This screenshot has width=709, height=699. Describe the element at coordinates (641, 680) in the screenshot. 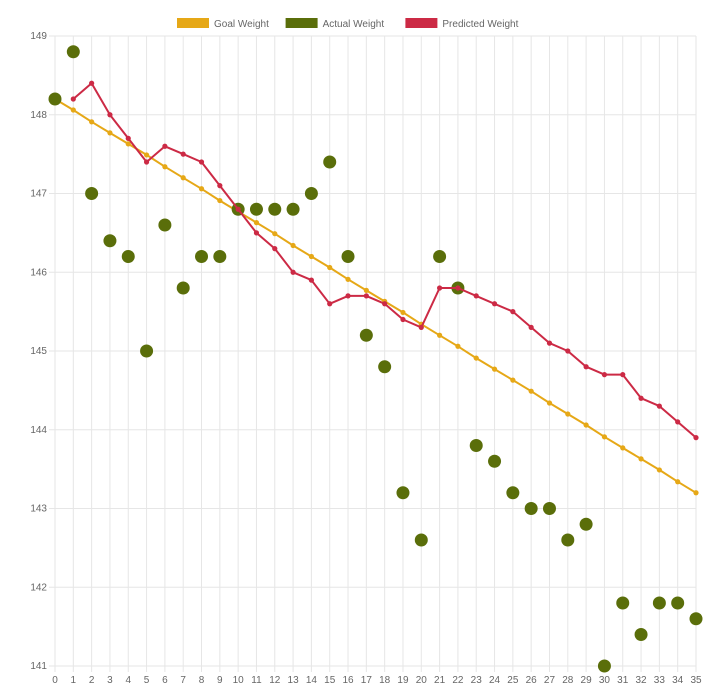

I see `x-tick-label: 32` at that location.